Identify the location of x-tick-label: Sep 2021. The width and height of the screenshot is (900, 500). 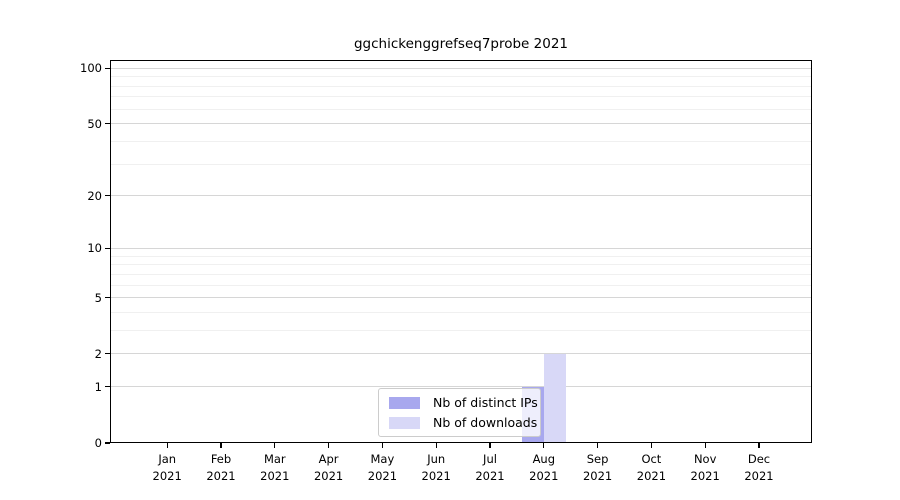
(598, 467).